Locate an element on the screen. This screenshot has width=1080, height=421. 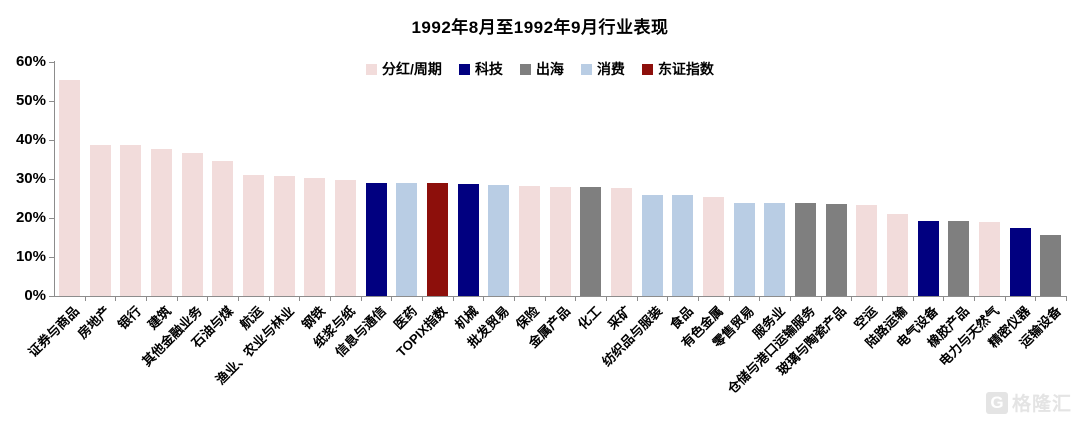
chart-legend: 分红/周期 科技 出海 消费 东证指数 is located at coordinates (540, 69).